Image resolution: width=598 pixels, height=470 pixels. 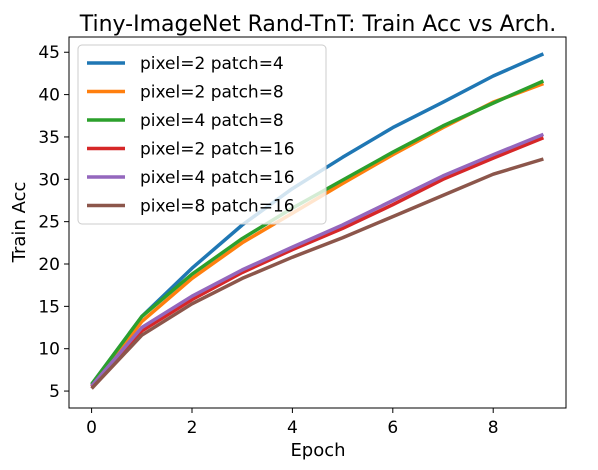 What do you see at coordinates (493, 428) in the screenshot?
I see `x-tick-label: 8` at bounding box center [493, 428].